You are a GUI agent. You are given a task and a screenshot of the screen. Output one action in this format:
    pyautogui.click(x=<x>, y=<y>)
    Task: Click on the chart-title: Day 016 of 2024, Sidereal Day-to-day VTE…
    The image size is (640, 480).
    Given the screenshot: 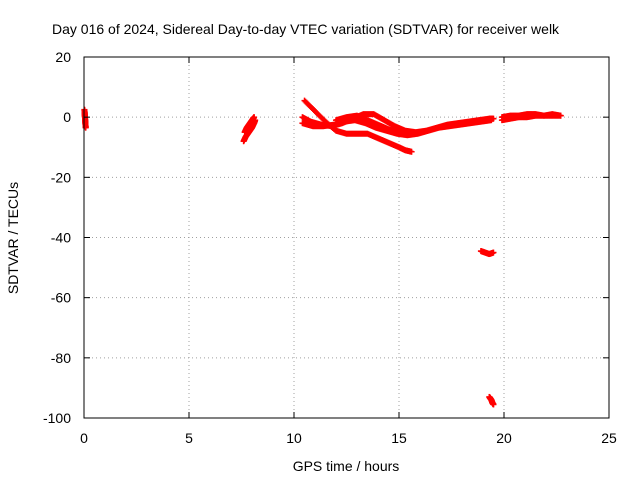 What is the action you would take?
    pyautogui.click(x=306, y=29)
    